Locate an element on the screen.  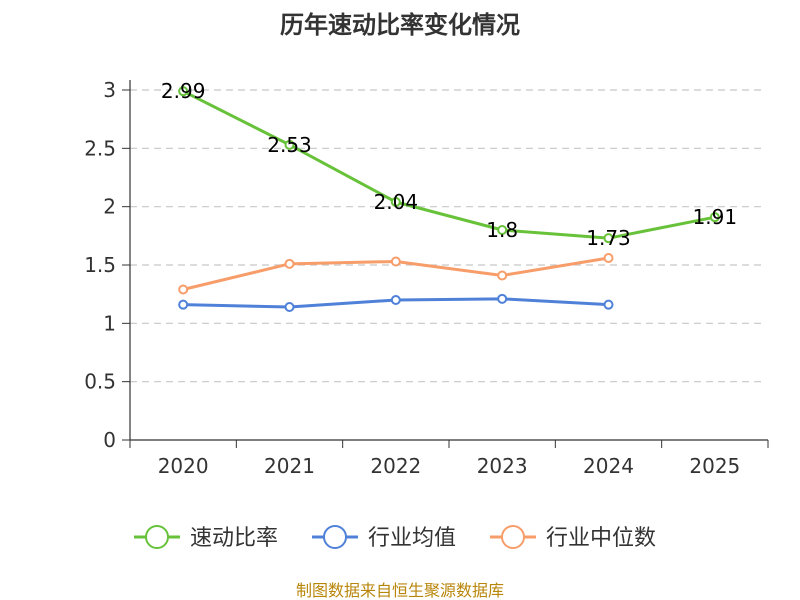
legend-label: 行业均值 is located at coordinates (412, 538).